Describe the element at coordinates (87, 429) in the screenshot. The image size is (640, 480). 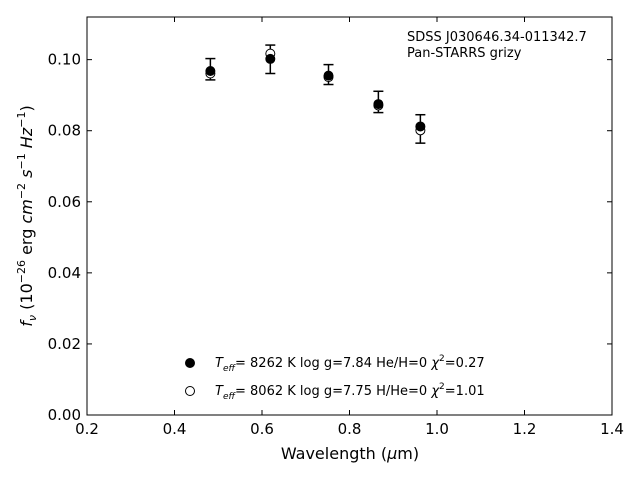
I see `x-tick-label: 0.2` at that location.